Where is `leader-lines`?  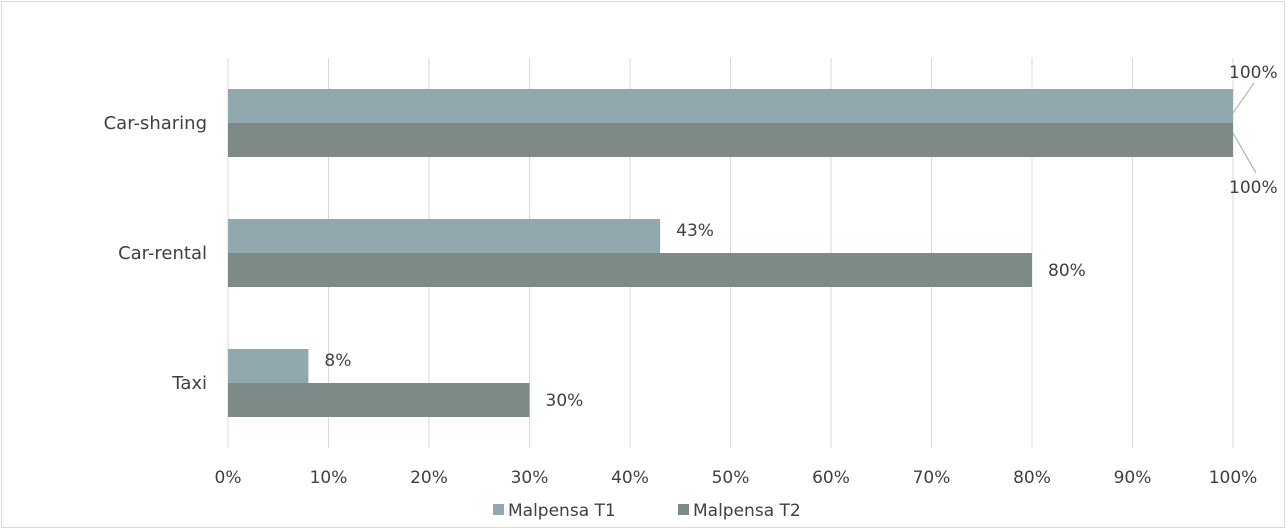 leader-lines is located at coordinates (1244, 128).